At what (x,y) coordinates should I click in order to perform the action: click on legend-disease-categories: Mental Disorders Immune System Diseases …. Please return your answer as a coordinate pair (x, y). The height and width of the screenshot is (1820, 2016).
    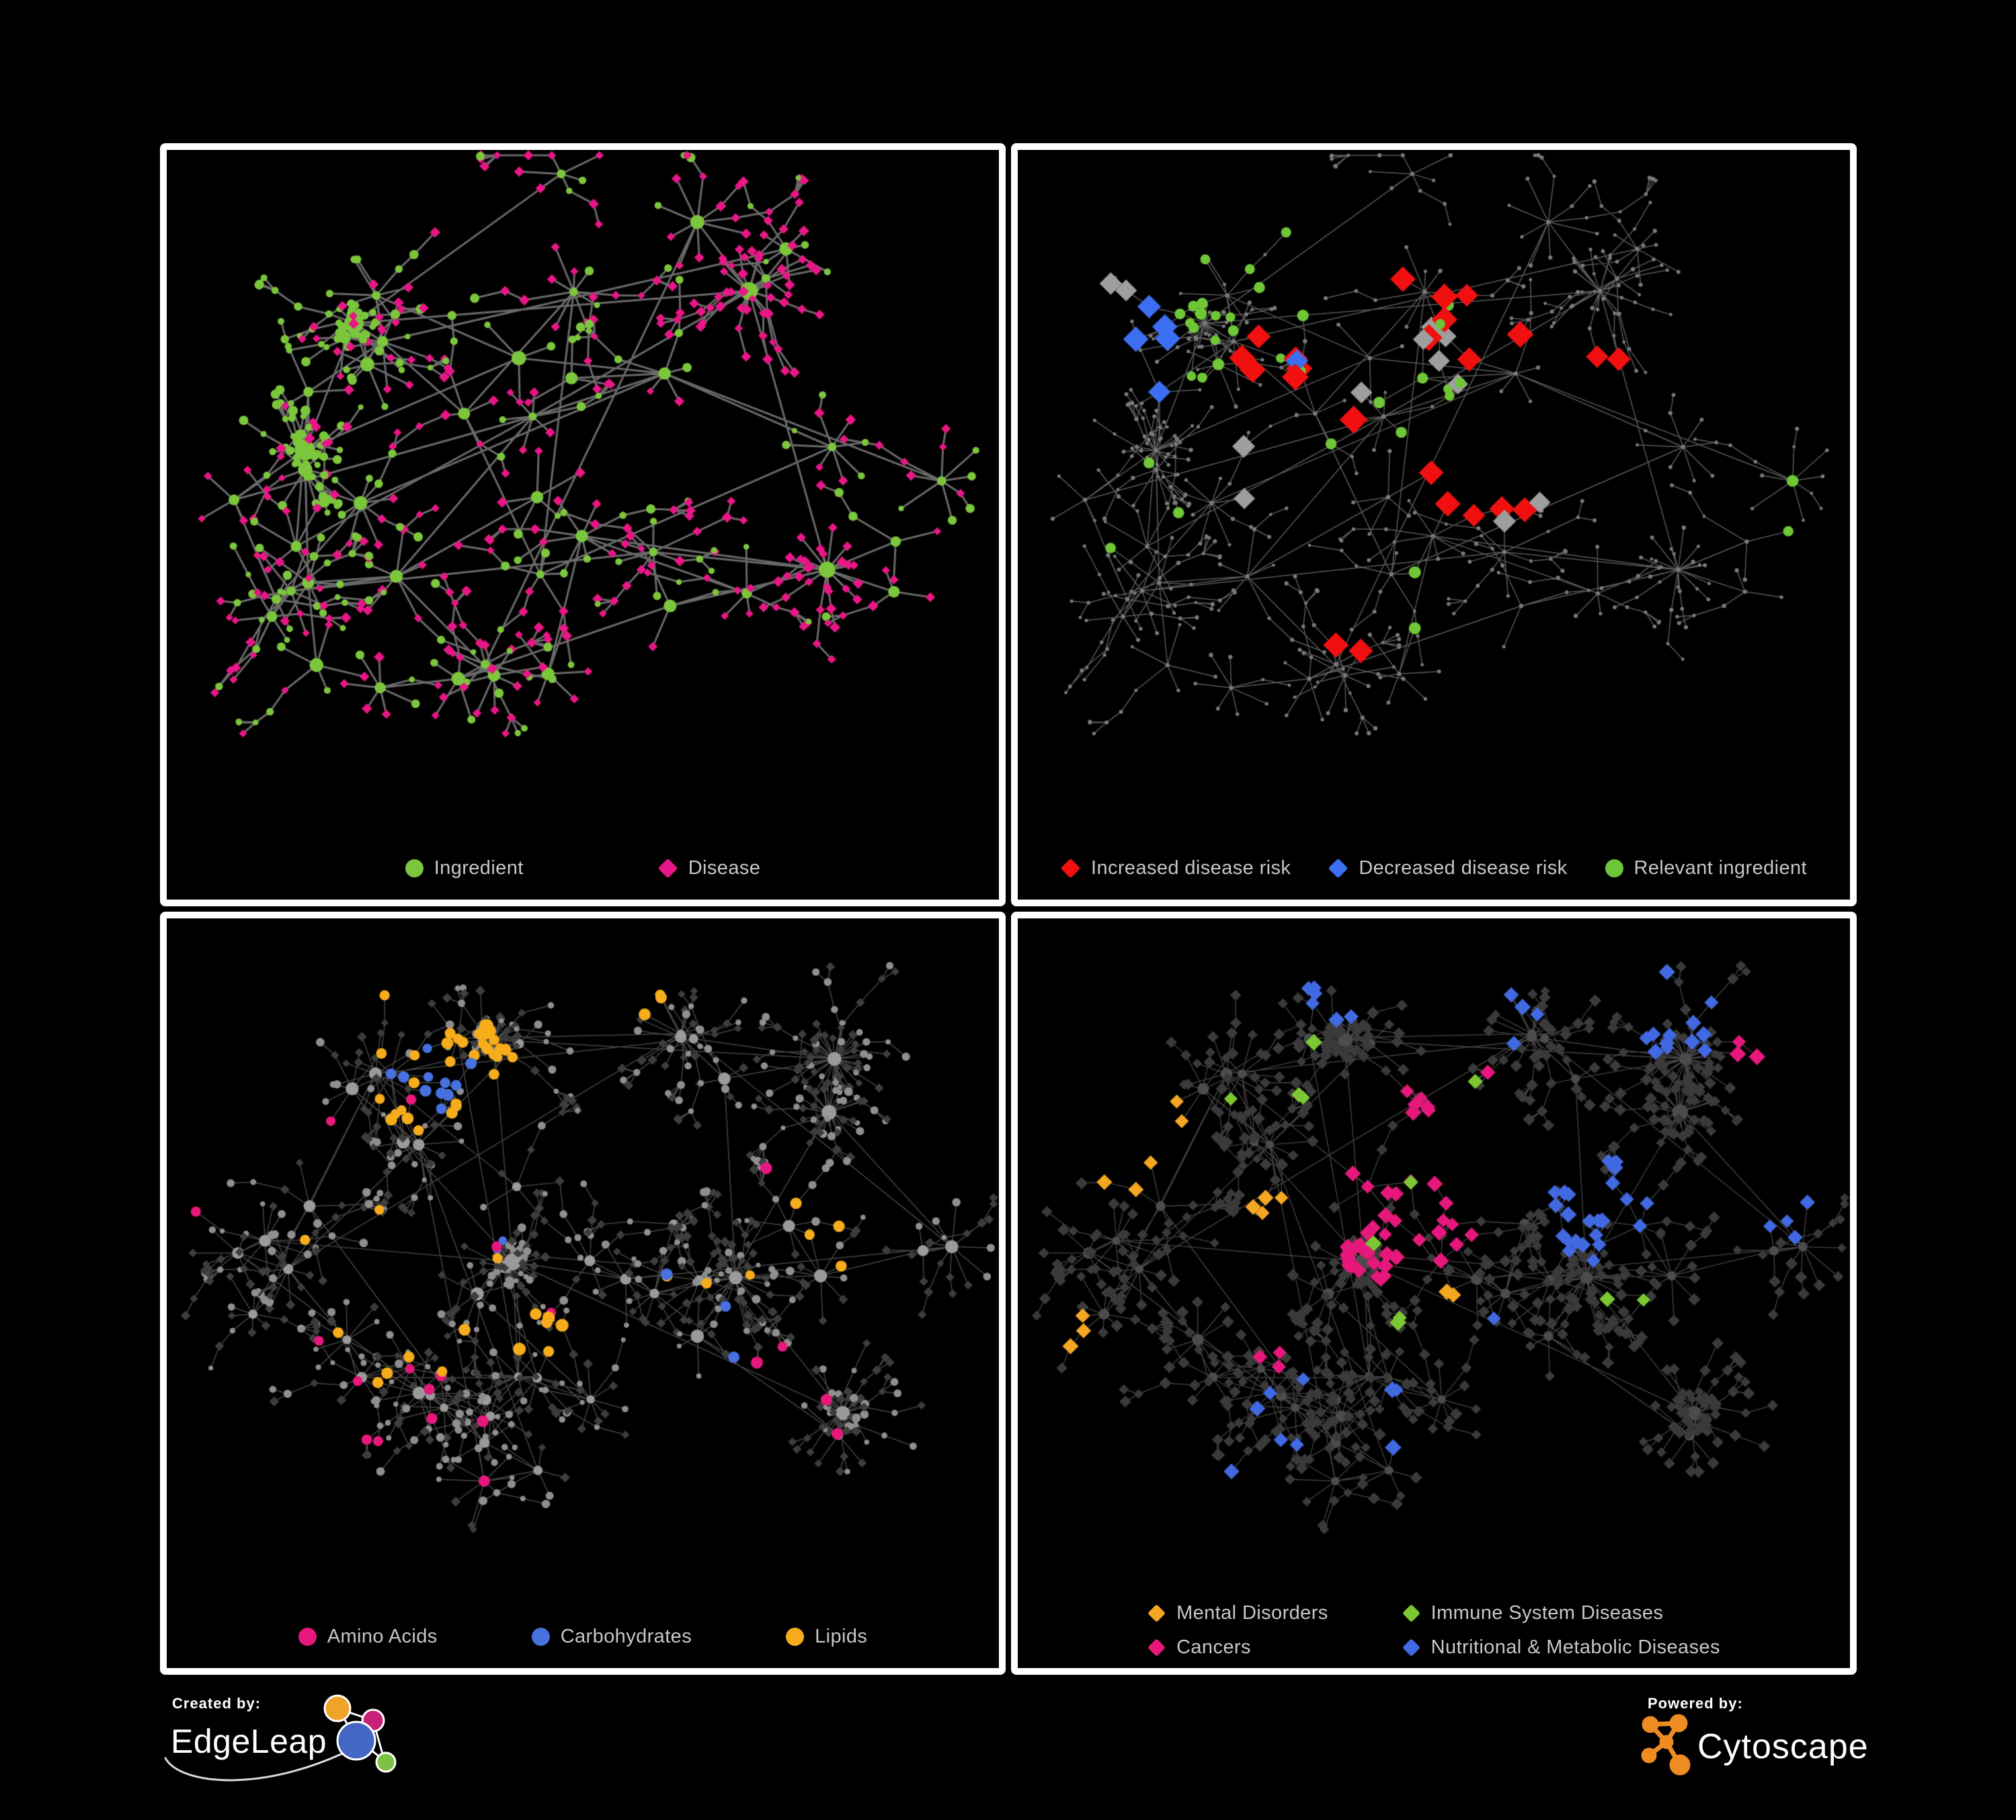
    Looking at the image, I should click on (1434, 1630).